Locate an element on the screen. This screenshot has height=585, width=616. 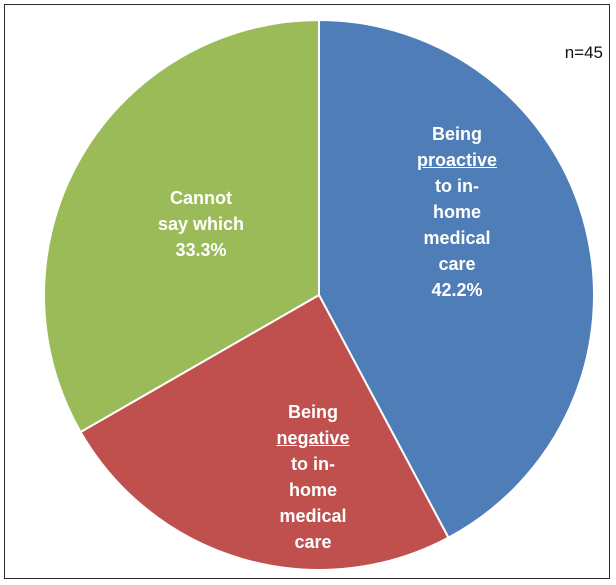
slice-label-line: Cannot is located at coordinates (201, 198).